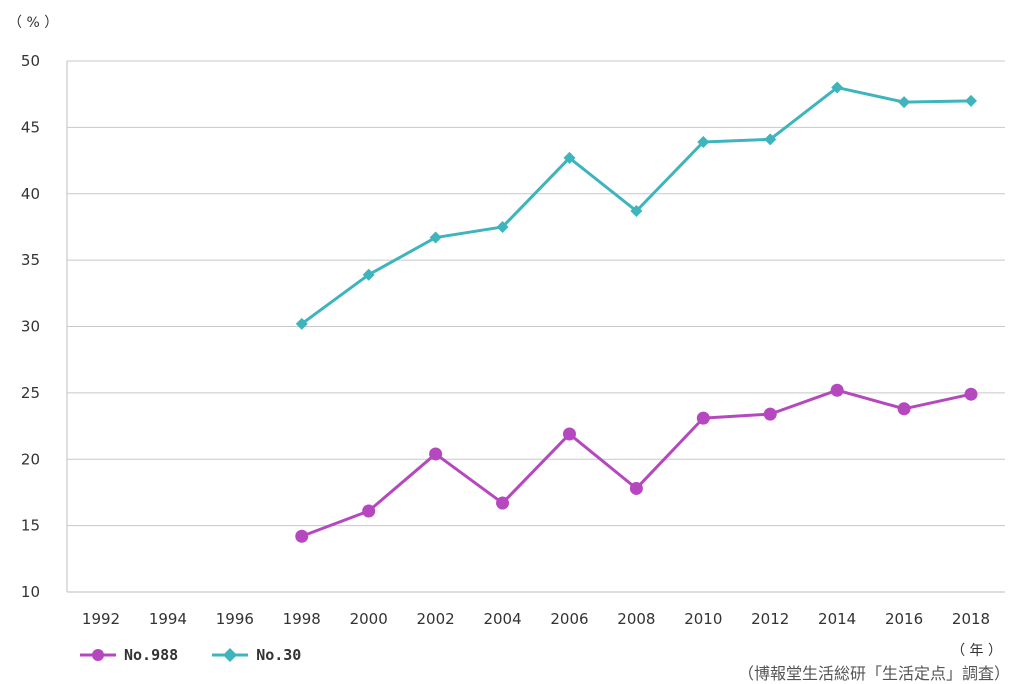 Image resolution: width=1024 pixels, height=684 pixels. I want to click on y-tick-label: 35, so click(30, 260).